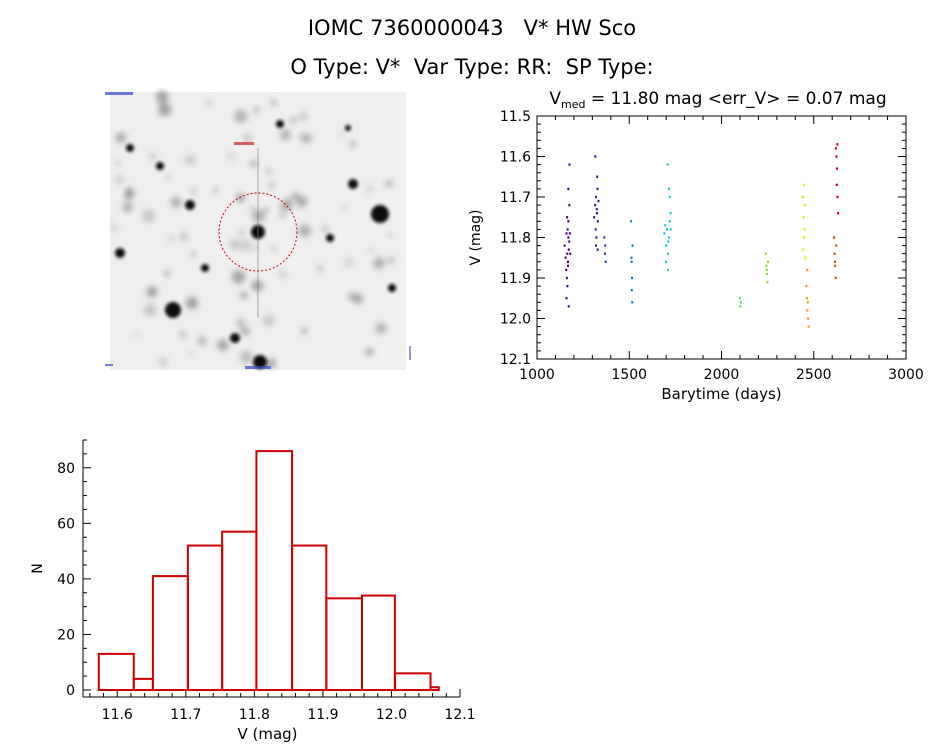 The width and height of the screenshot is (944, 747). What do you see at coordinates (906, 375) in the screenshot?
I see `x-tick-label: 3000` at bounding box center [906, 375].